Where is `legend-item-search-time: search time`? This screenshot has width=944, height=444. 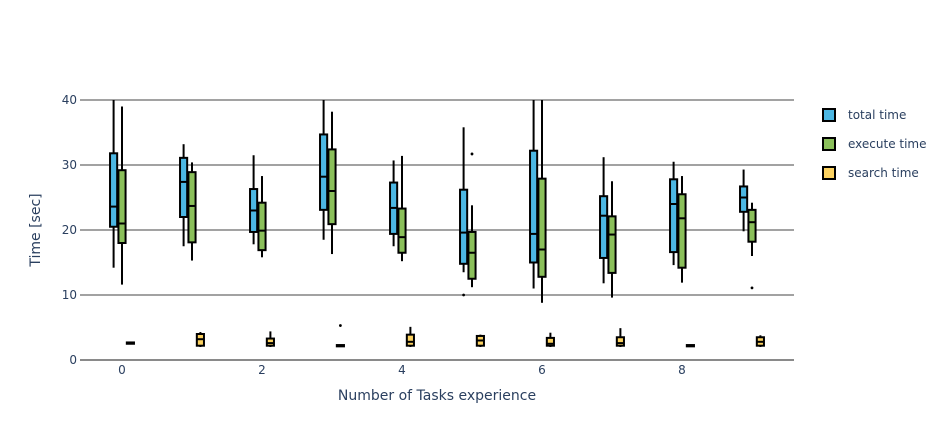
legend-item-search-time: search time is located at coordinates (870, 173).